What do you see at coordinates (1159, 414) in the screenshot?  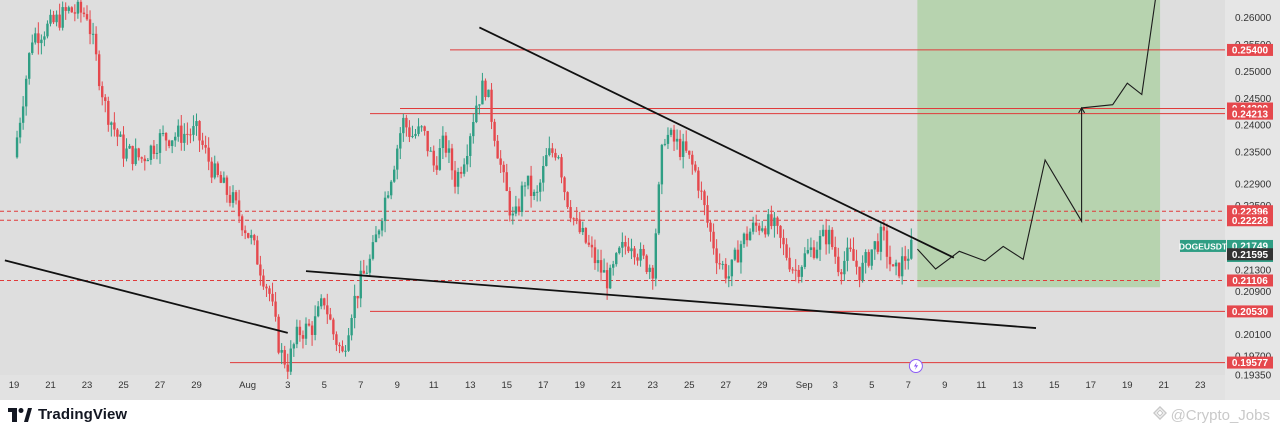 I see `diamond-icon` at bounding box center [1159, 414].